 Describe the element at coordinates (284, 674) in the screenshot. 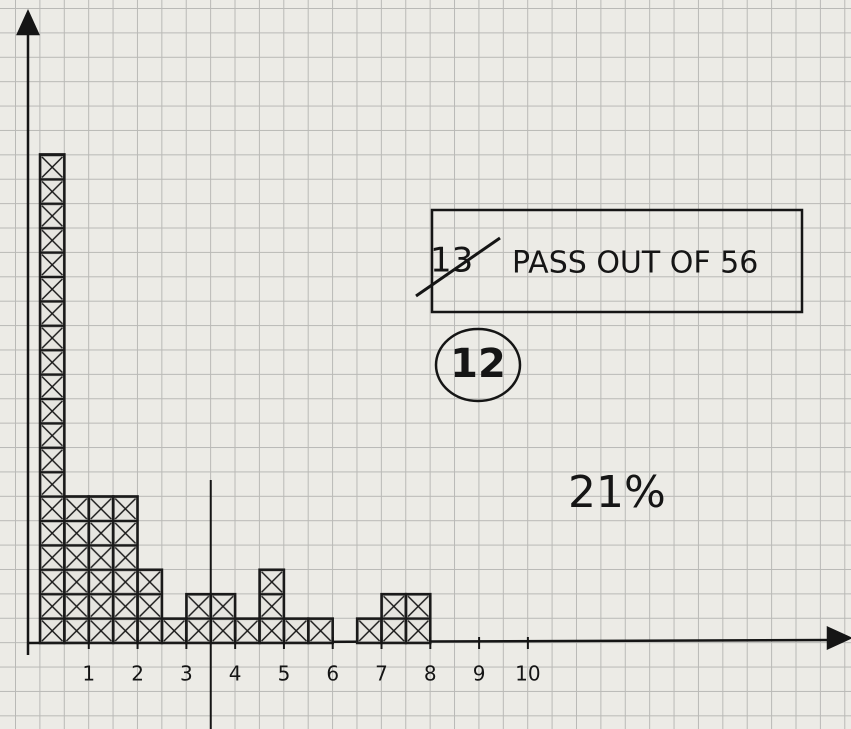

I see `x-tick-label: 5` at that location.